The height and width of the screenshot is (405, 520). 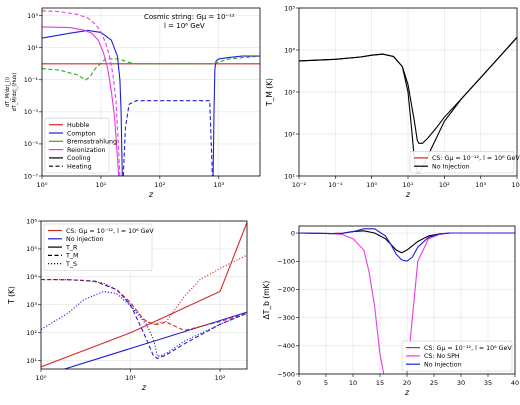 What do you see at coordinates (289, 50) in the screenshot?
I see `y-tick-label: 10⁴` at bounding box center [289, 50].